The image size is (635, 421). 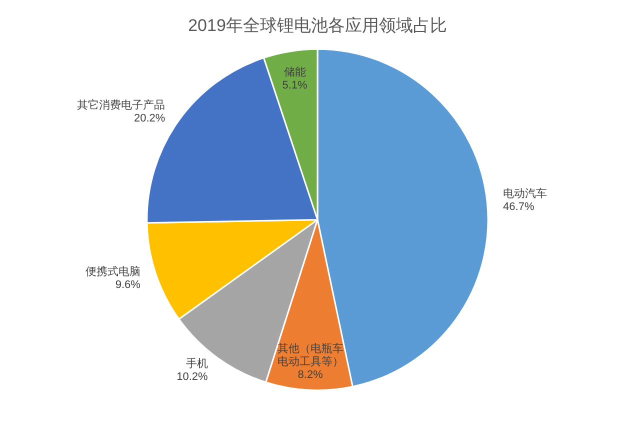 I want to click on slice-label: 其它消费电子产品, so click(x=121, y=105).